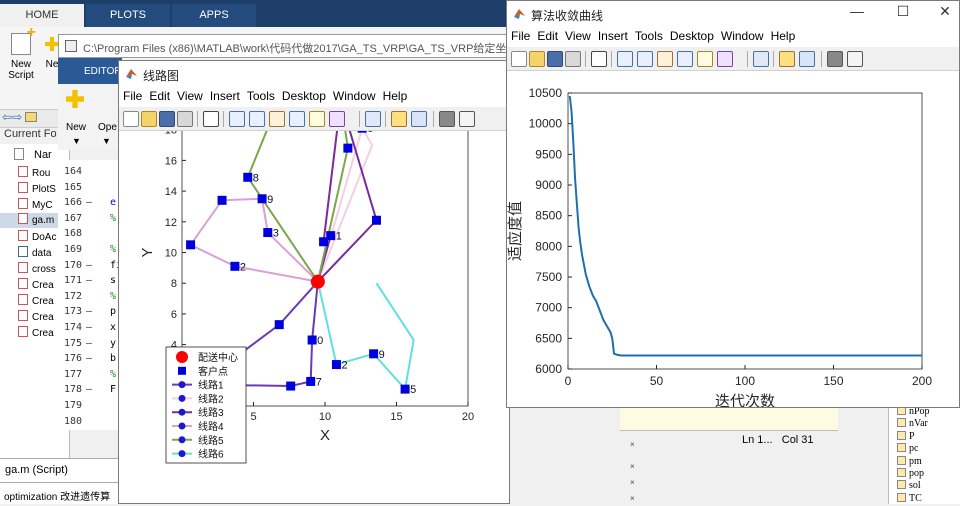 This screenshot has width=960, height=506. I want to click on maximize-icon: ☐, so click(903, 11).